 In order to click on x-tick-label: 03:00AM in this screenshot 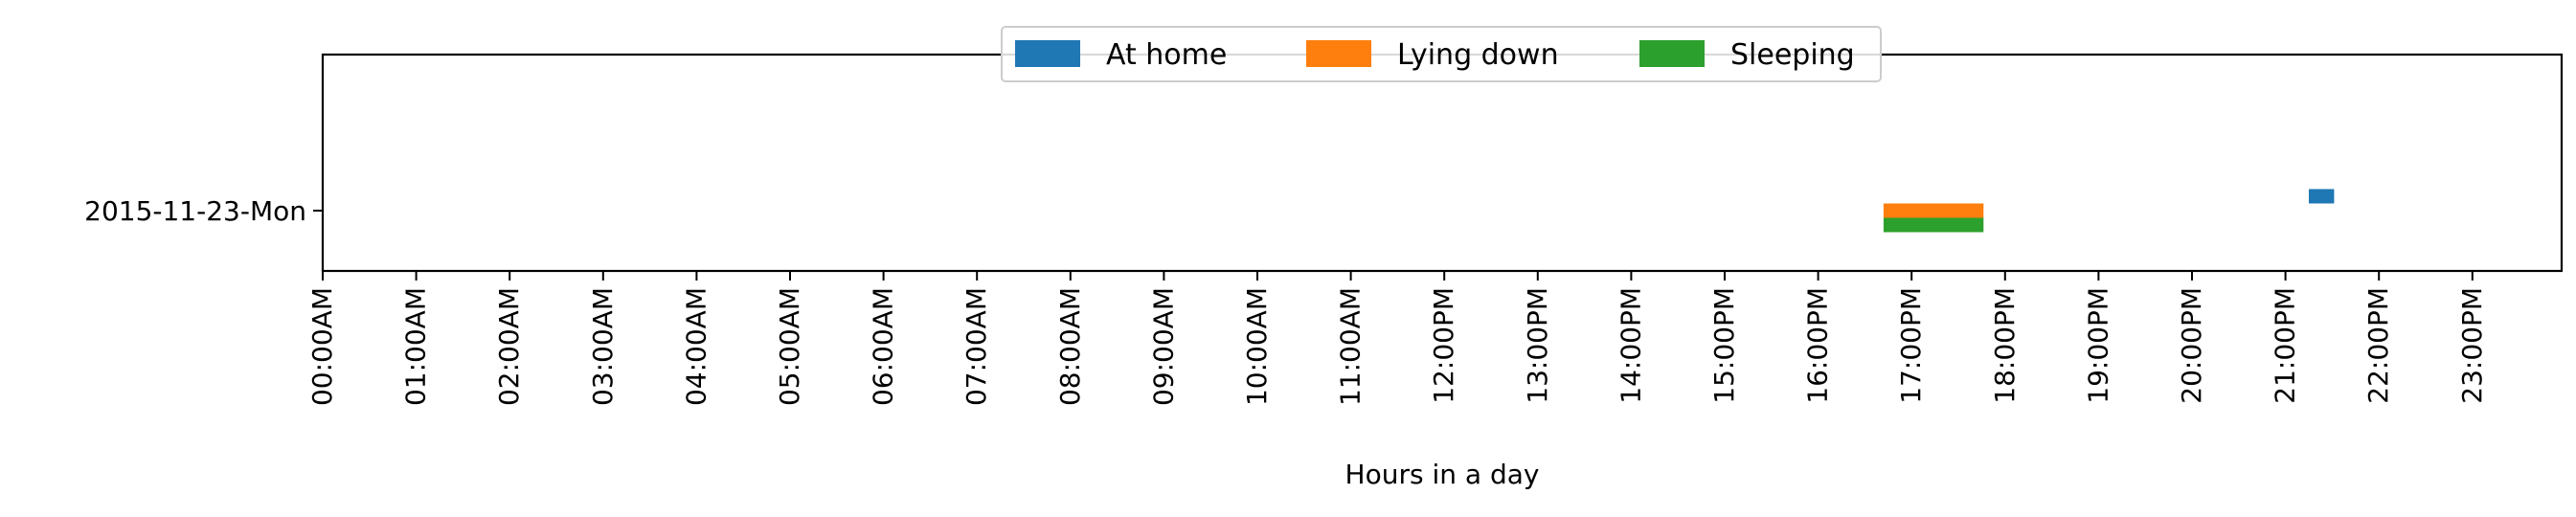, I will do `click(603, 346)`.